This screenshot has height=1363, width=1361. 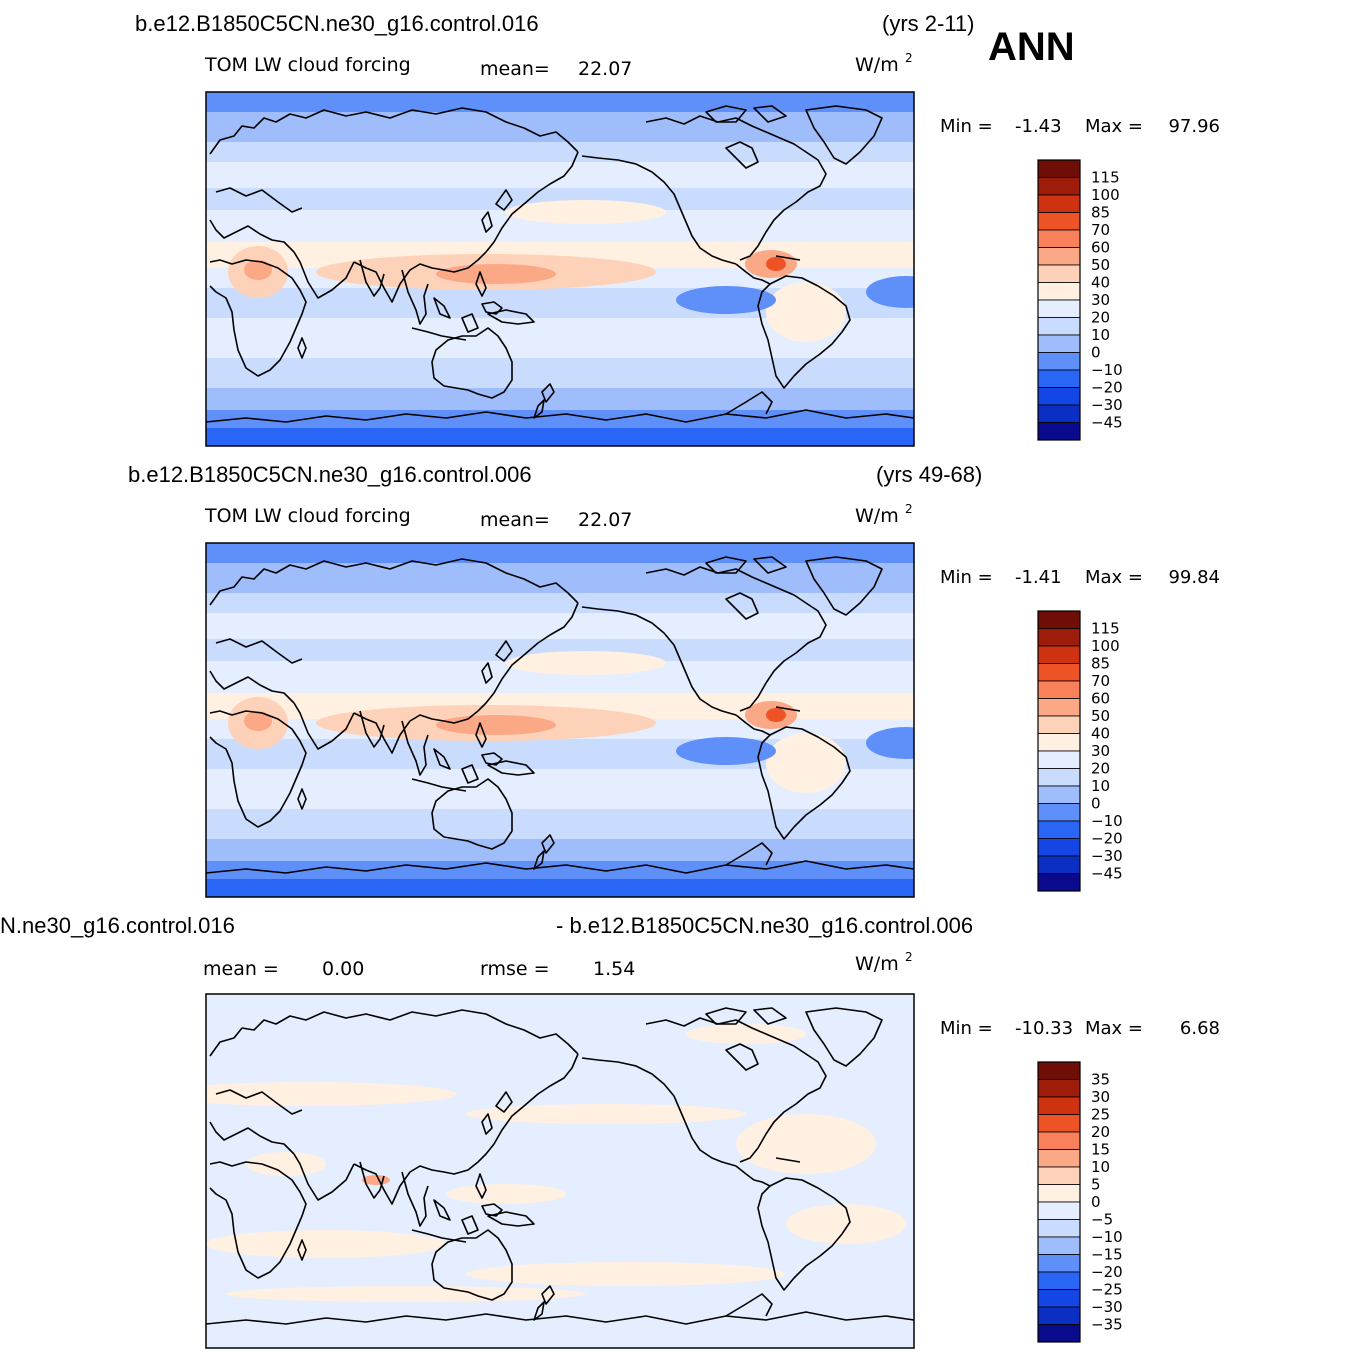 I want to click on colorbar-tick-label: 15, so click(x=1100, y=1150).